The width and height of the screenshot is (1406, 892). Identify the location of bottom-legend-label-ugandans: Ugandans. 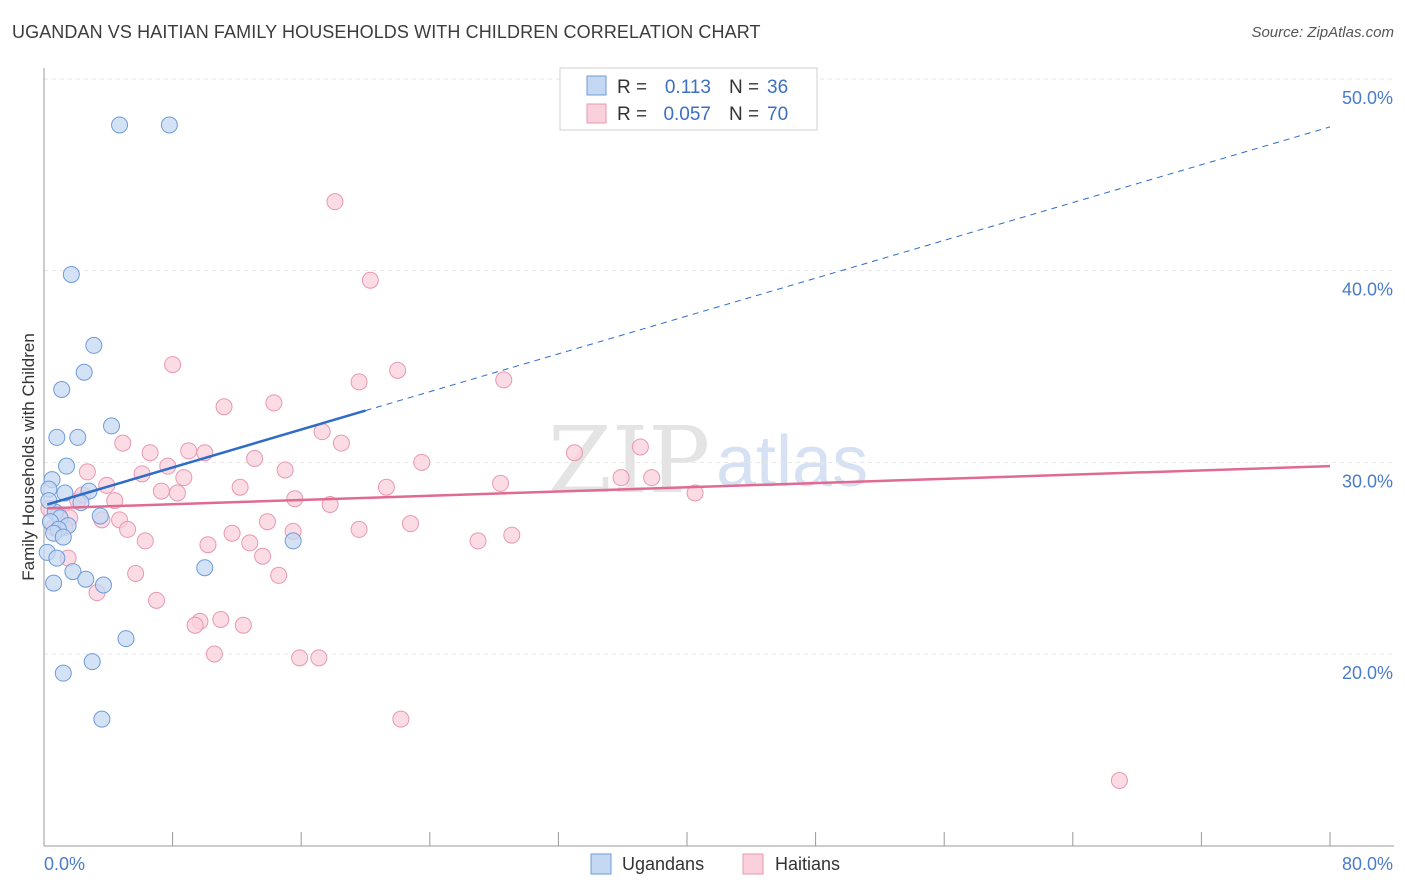
(663, 864).